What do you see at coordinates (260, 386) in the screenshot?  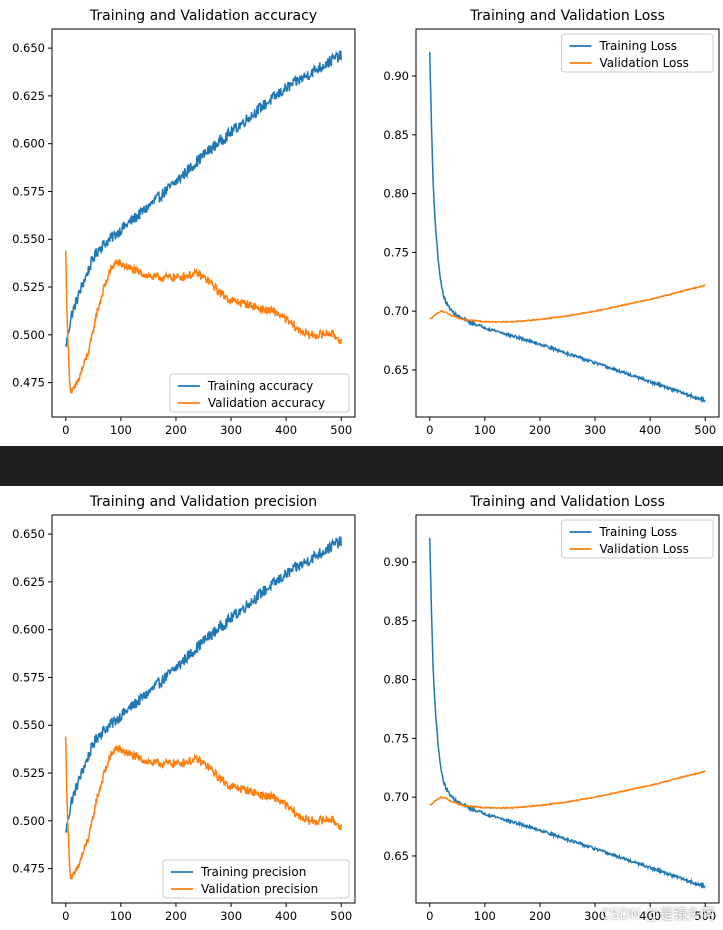 I see `legend-label: Training accuracy` at bounding box center [260, 386].